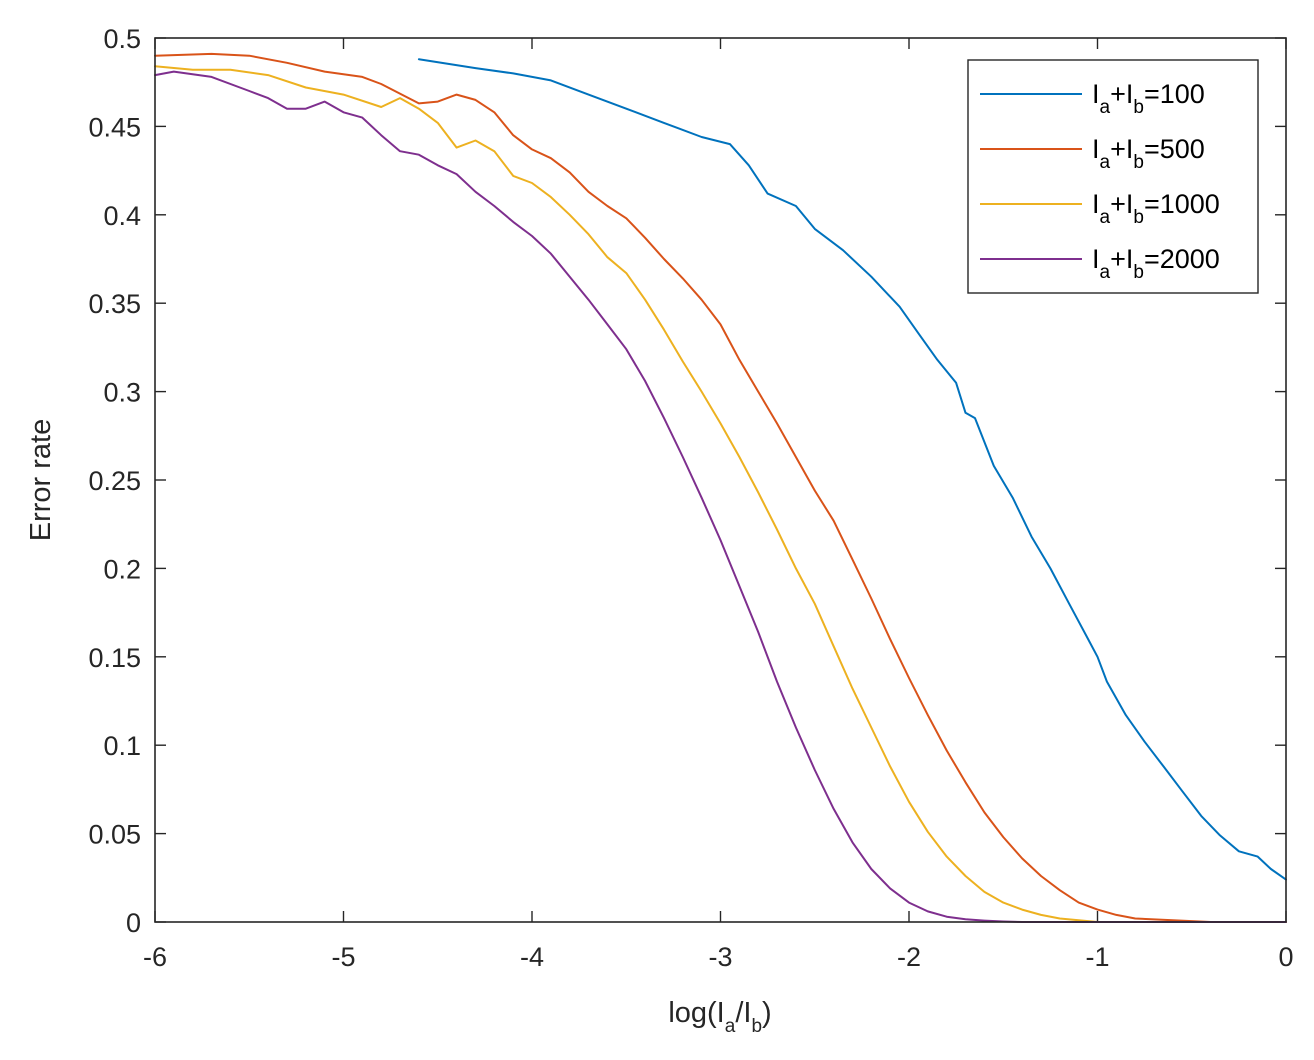  I want to click on x-tick-label: -4, so click(532, 957).